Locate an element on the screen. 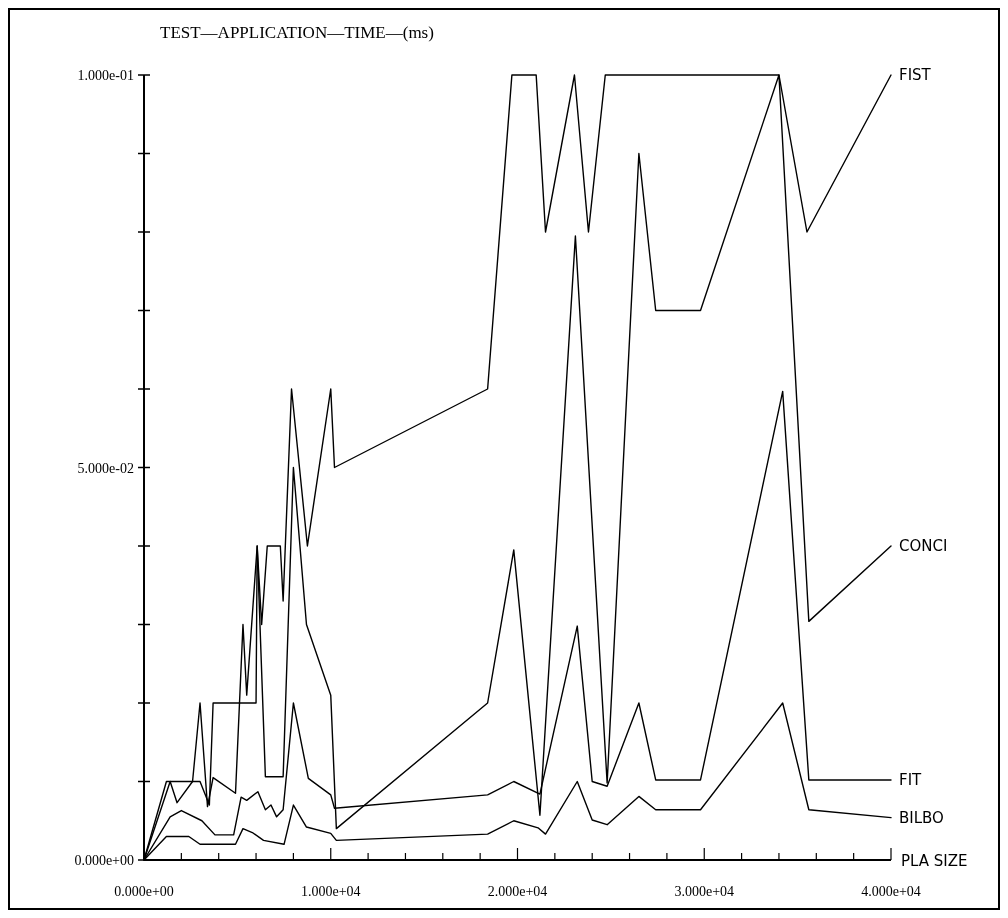 The width and height of the screenshot is (1008, 918). series-label: FIT is located at coordinates (911, 779).